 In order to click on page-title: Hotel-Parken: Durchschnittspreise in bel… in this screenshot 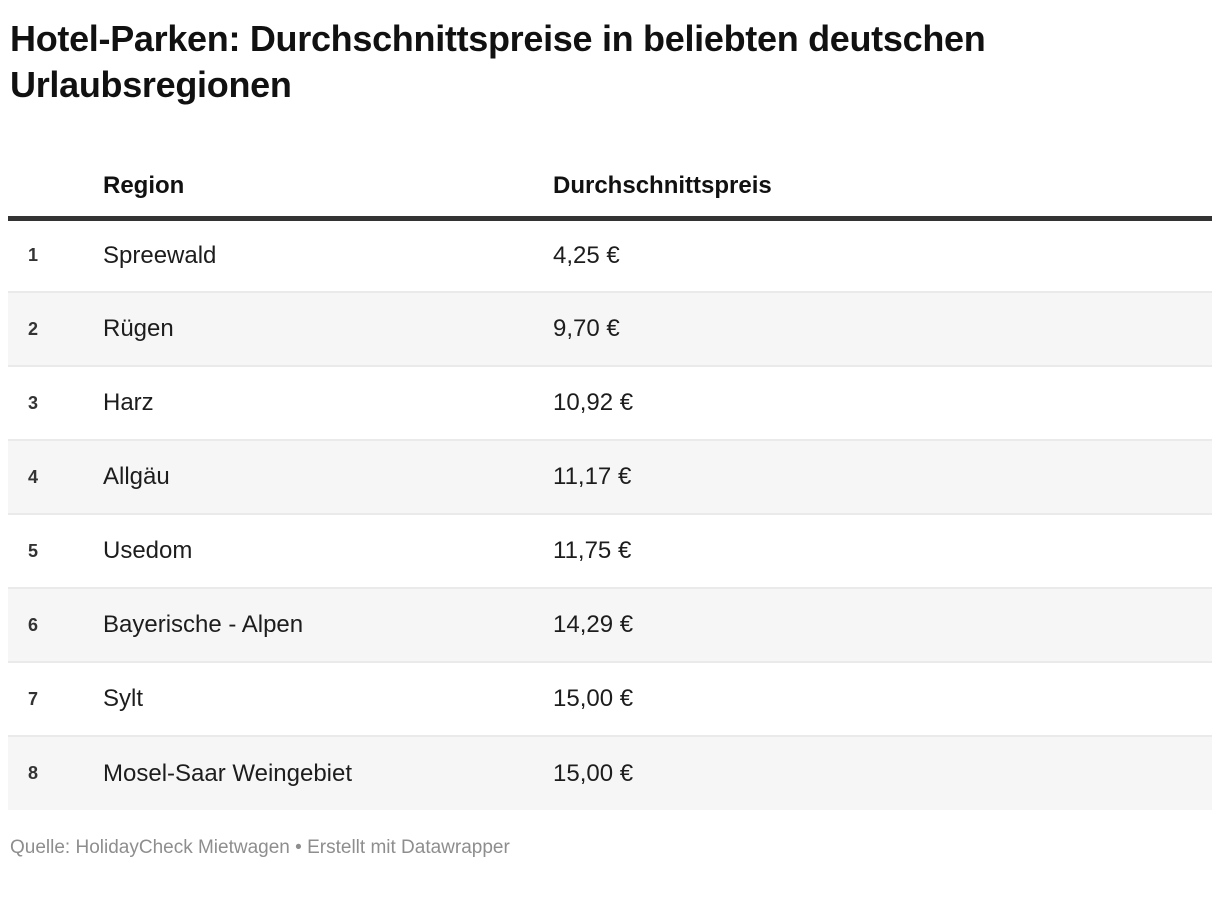, I will do `click(498, 61)`.